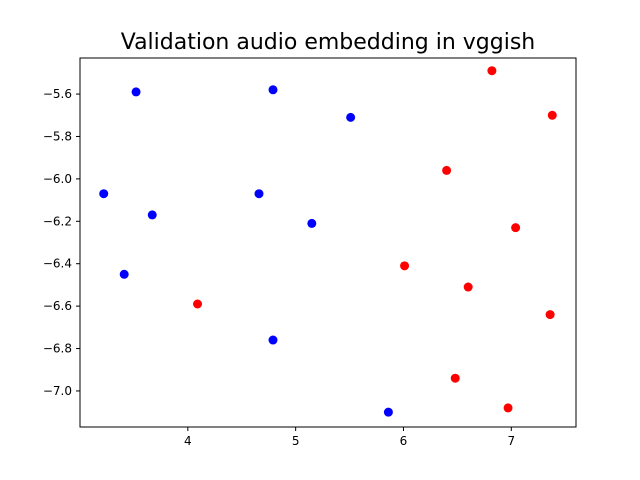 The height and width of the screenshot is (480, 640). Describe the element at coordinates (57, 136) in the screenshot. I see `y-tick-label: −5.8` at that location.